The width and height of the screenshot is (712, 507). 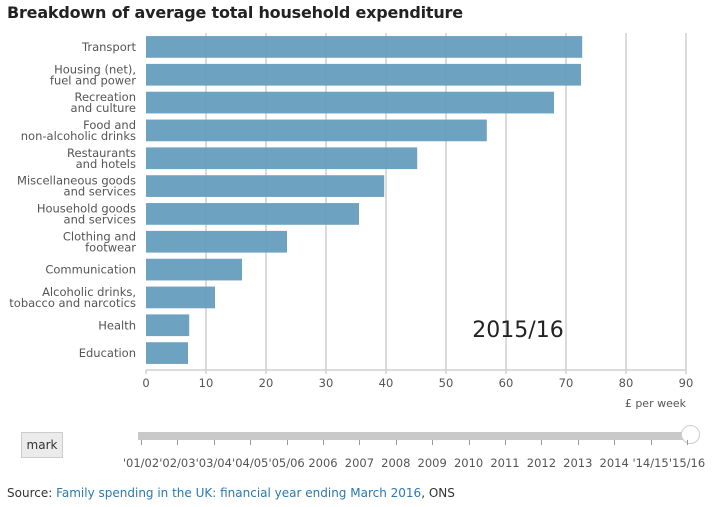 What do you see at coordinates (99, 241) in the screenshot?
I see `category-label-7: Clothing and footwear` at bounding box center [99, 241].